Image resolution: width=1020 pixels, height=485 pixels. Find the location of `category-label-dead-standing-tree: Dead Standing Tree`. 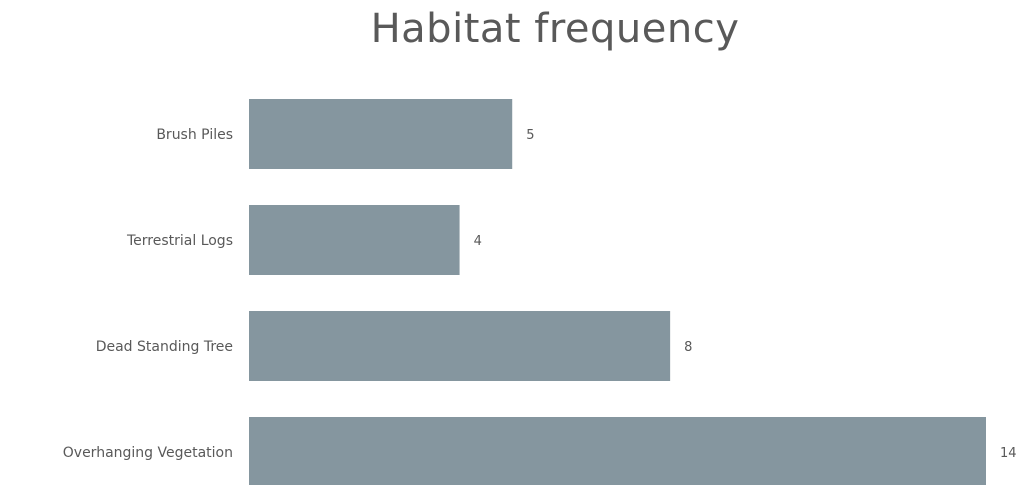

category-label-dead-standing-tree: Dead Standing Tree is located at coordinates (164, 347).